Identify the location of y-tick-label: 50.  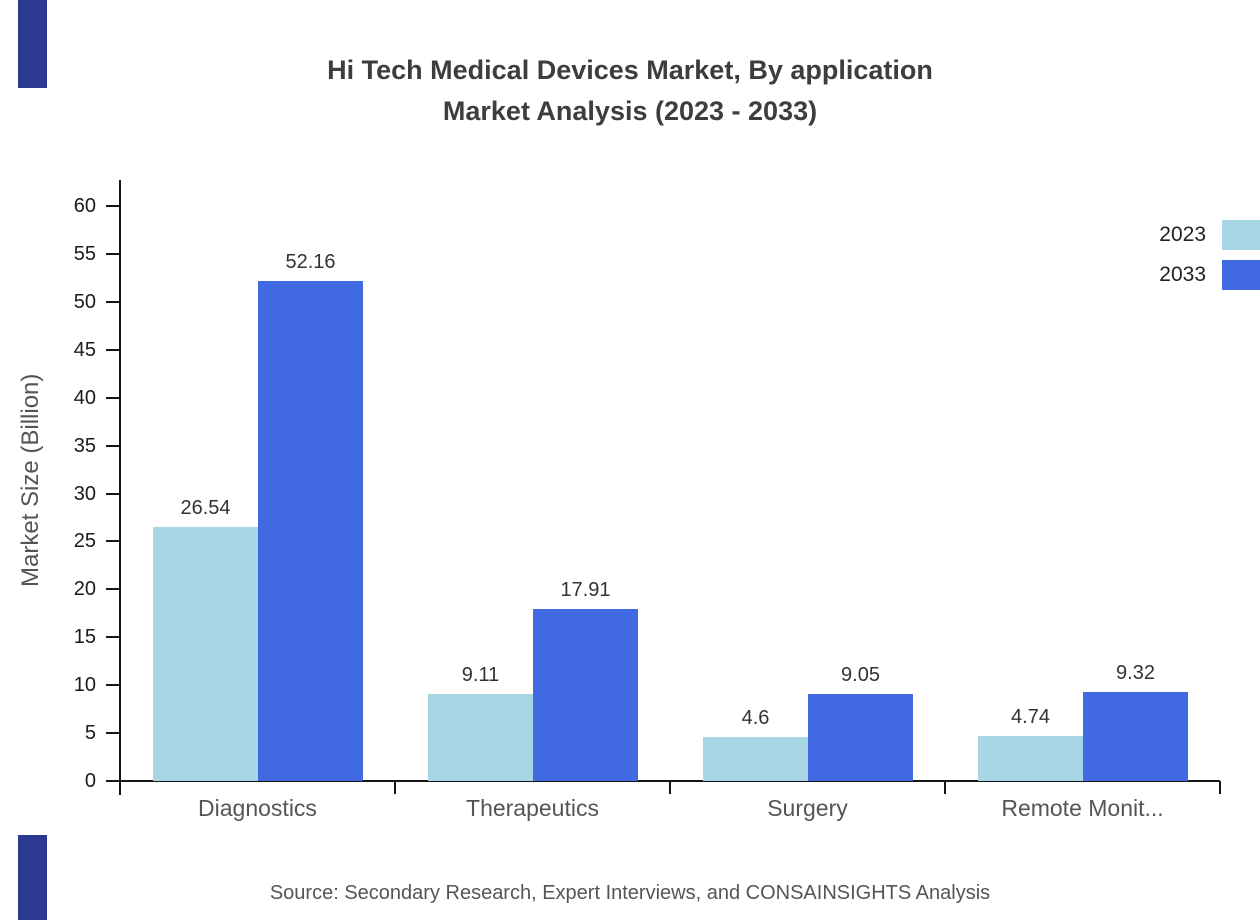
(84, 301).